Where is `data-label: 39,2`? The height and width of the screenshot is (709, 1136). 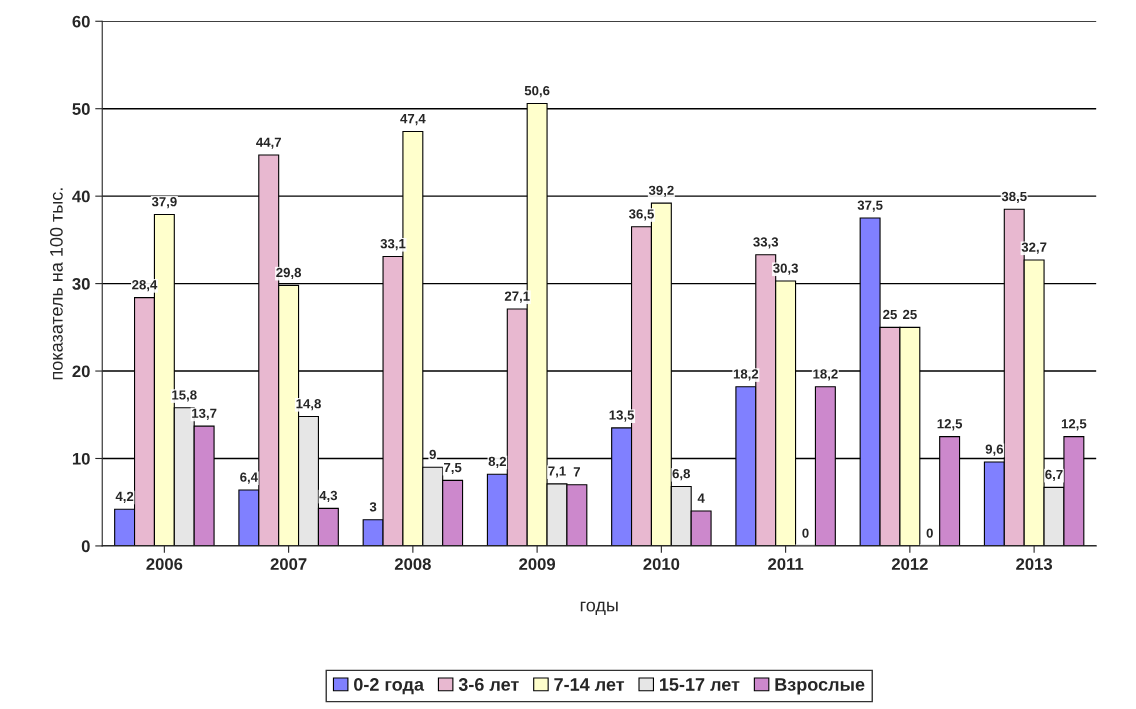 data-label: 39,2 is located at coordinates (661, 191).